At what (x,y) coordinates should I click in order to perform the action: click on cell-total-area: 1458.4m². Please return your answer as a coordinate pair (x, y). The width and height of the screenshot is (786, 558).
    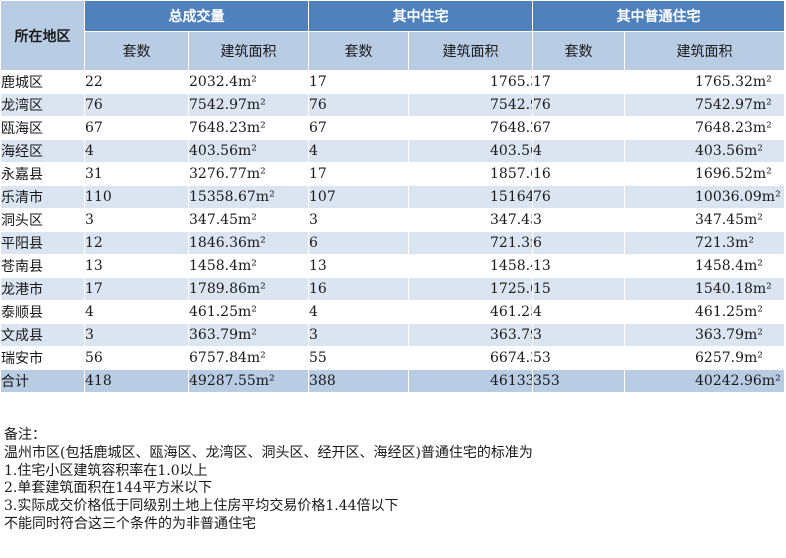
    Looking at the image, I should click on (248, 266).